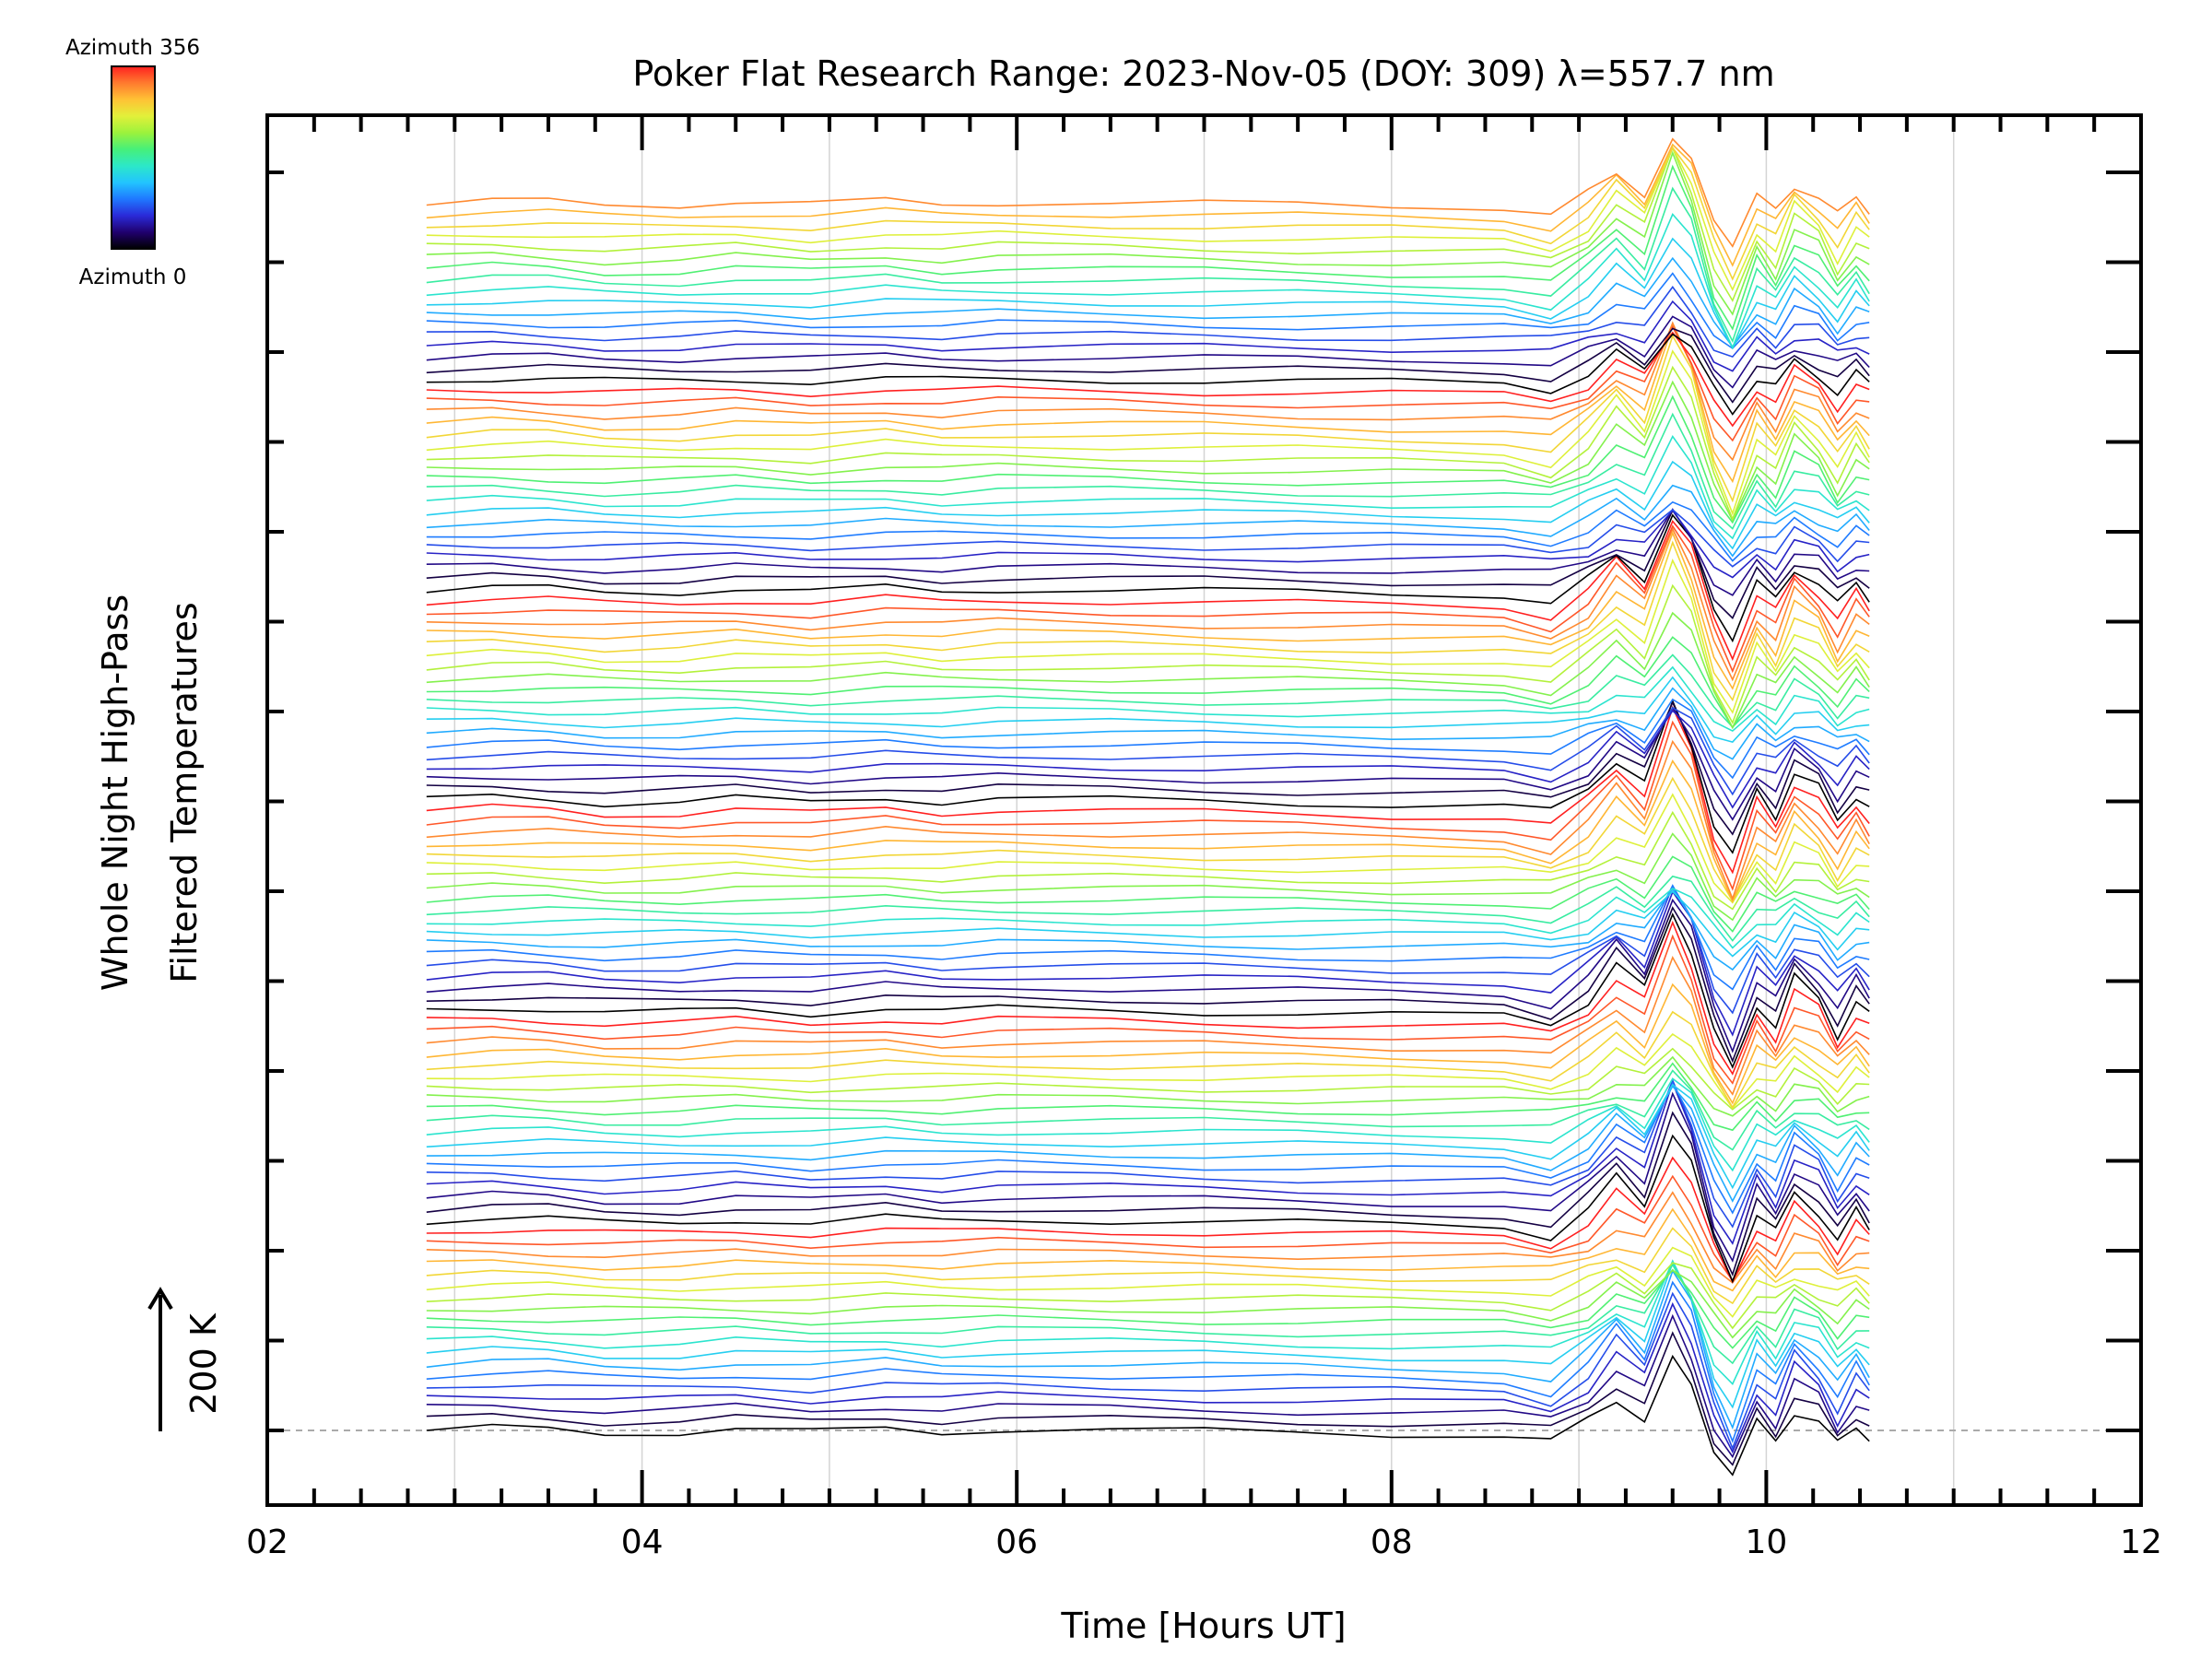  Describe the element at coordinates (1766, 1542) in the screenshot. I see `x-tick-label: 10` at that location.